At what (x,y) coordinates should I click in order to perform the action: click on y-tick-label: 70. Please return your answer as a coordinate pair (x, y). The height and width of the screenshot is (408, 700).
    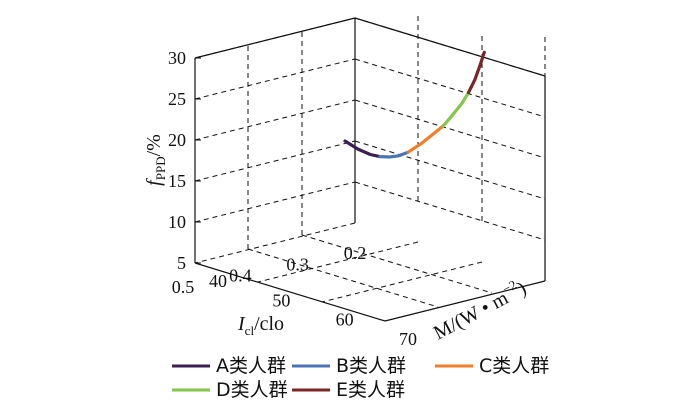
    Looking at the image, I should click on (408, 339).